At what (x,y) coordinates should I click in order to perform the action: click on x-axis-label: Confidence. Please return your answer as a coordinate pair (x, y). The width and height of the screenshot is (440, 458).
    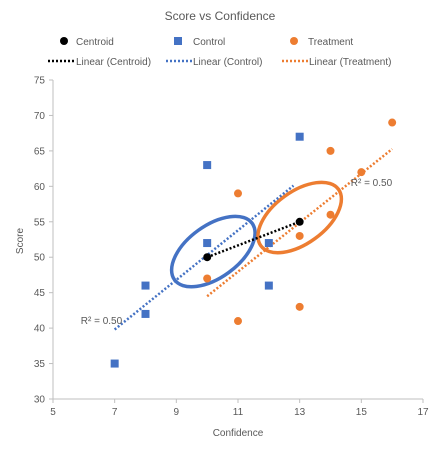
    Looking at the image, I should click on (238, 433).